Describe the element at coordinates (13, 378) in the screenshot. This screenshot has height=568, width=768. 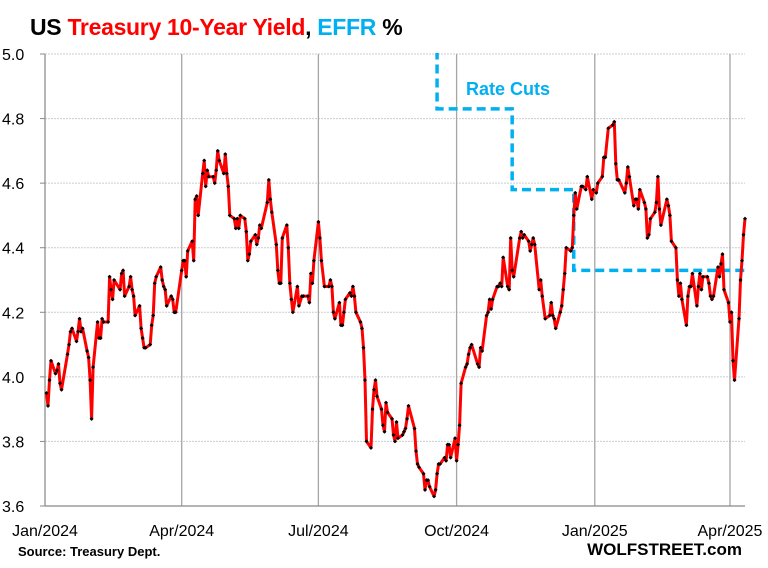
I see `y-tick-label: 4.0` at that location.